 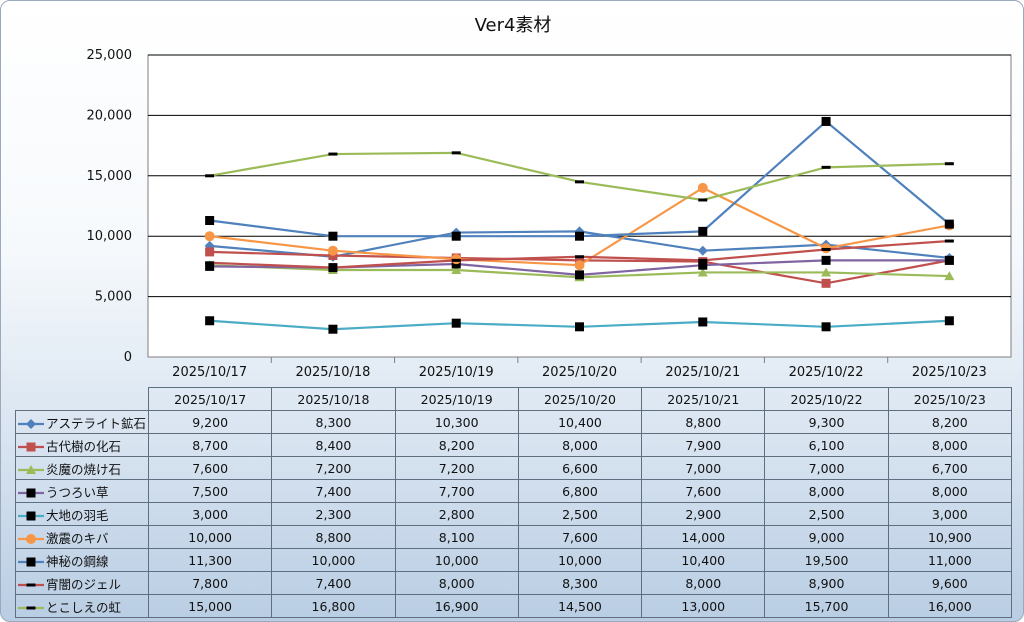 I want to click on table-cell-value: 6,100, so click(x=826, y=445).